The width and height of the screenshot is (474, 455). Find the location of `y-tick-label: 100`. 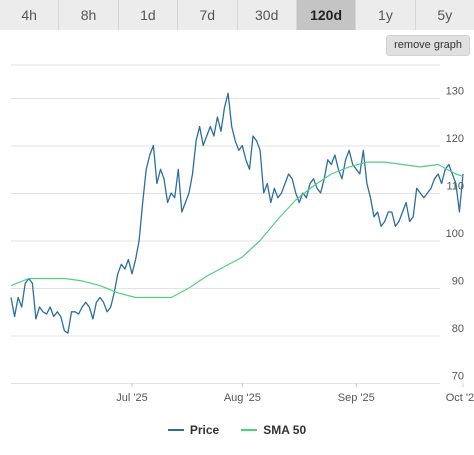

y-tick-label: 100 is located at coordinates (455, 234).